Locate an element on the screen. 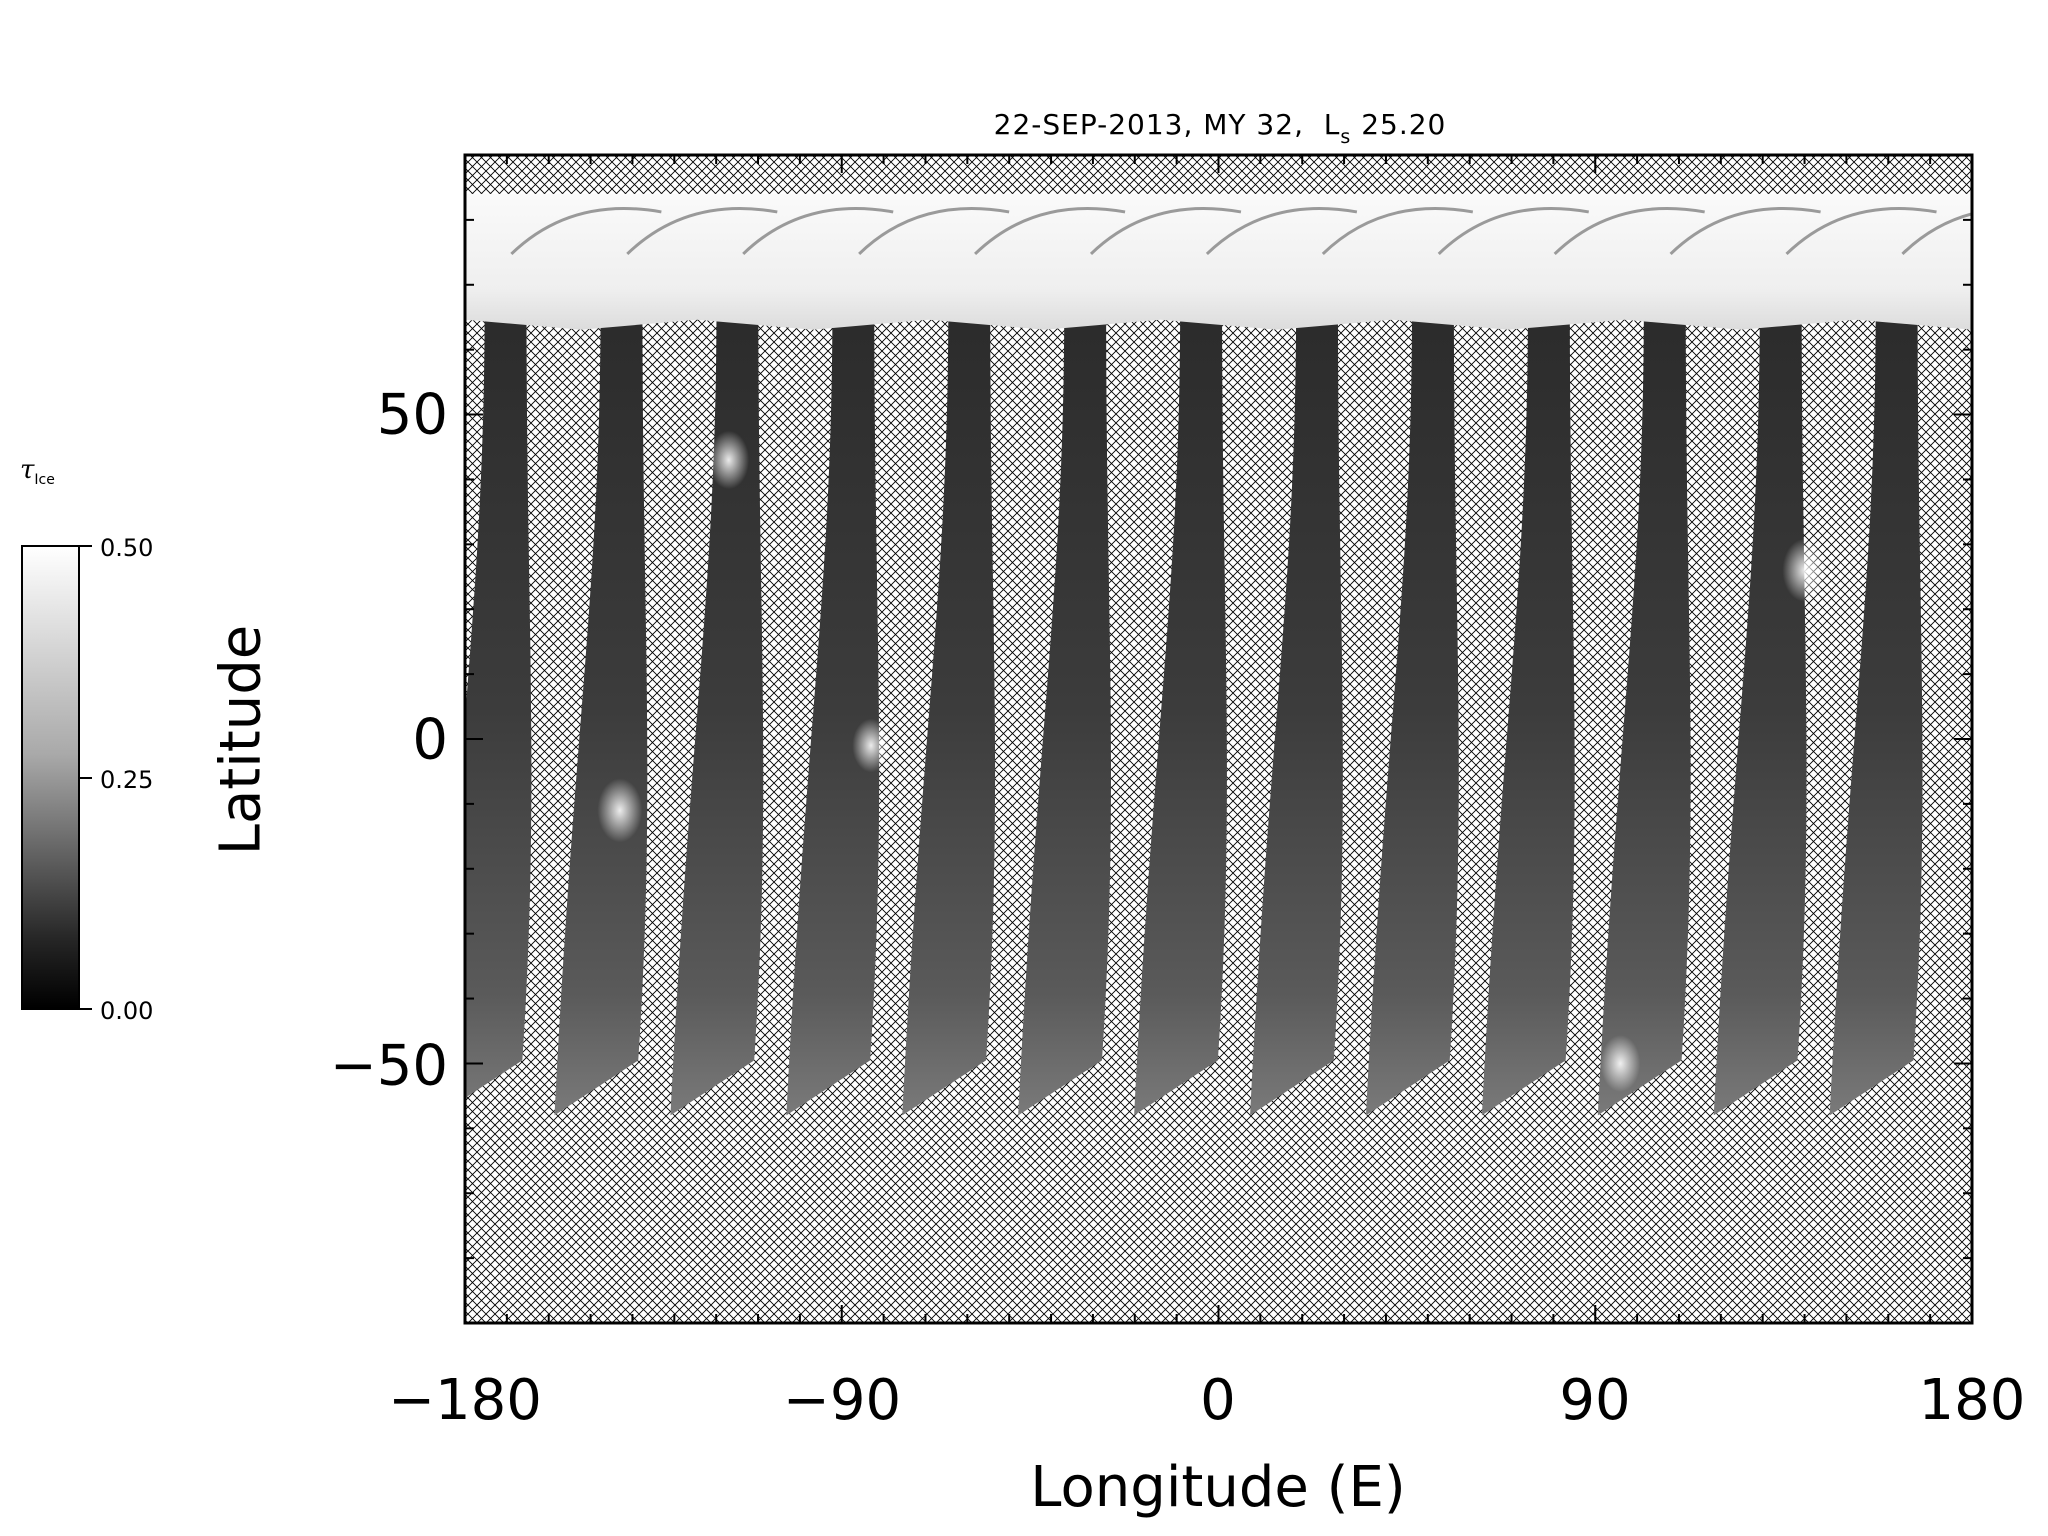  title-ls-value: 25.20 is located at coordinates (1404, 124).